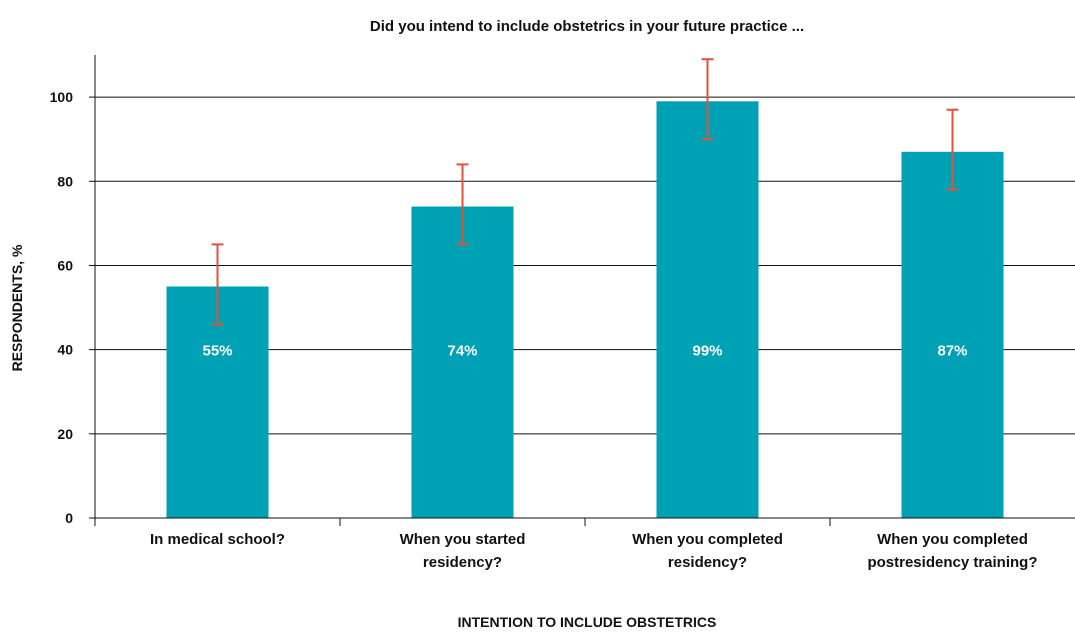 The width and height of the screenshot is (1075, 637). What do you see at coordinates (65, 265) in the screenshot?
I see `y-tick-label: 60` at bounding box center [65, 265].